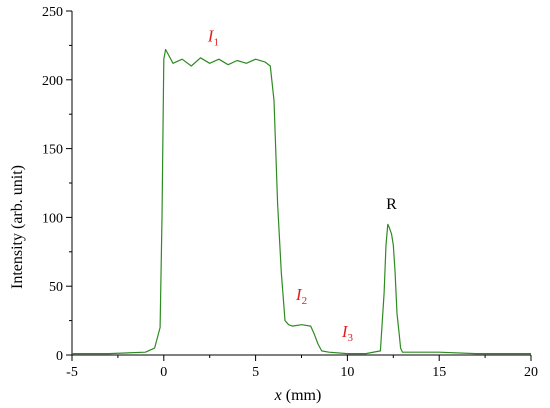 The height and width of the screenshot is (408, 550). I want to click on x-tick-label: 10, so click(347, 372).